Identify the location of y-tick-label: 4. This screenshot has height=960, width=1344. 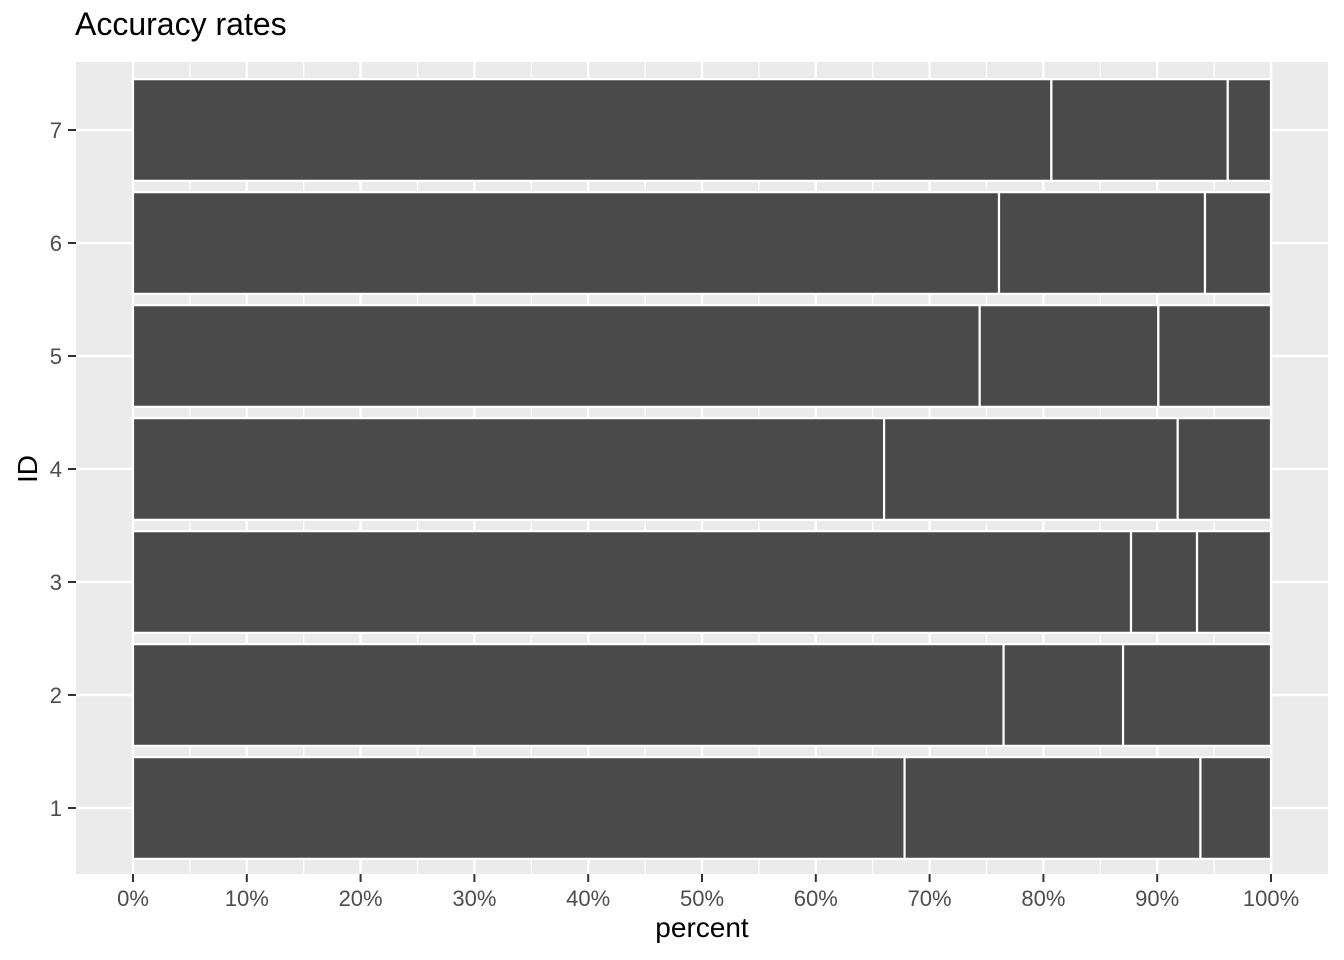
(56, 469).